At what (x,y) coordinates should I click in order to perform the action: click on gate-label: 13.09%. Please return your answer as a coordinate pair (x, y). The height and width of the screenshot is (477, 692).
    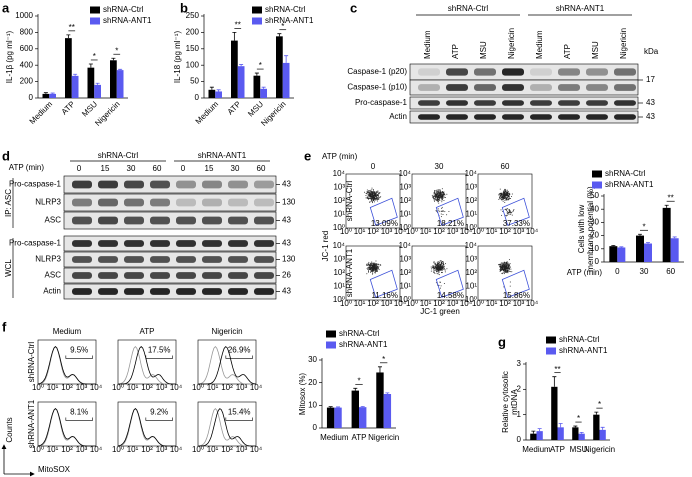
    Looking at the image, I should click on (384, 223).